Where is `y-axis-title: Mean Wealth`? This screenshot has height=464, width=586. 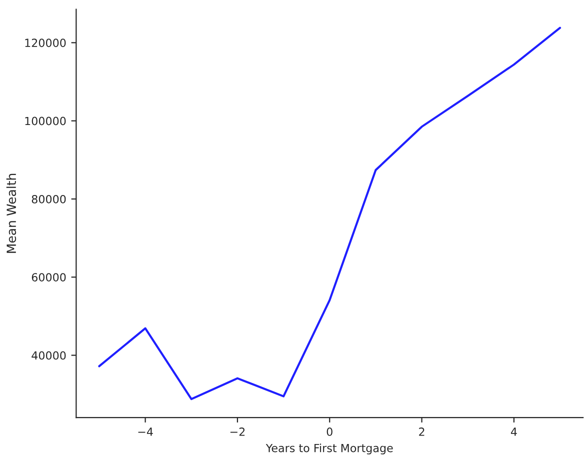 y-axis-title: Mean Wealth is located at coordinates (11, 213).